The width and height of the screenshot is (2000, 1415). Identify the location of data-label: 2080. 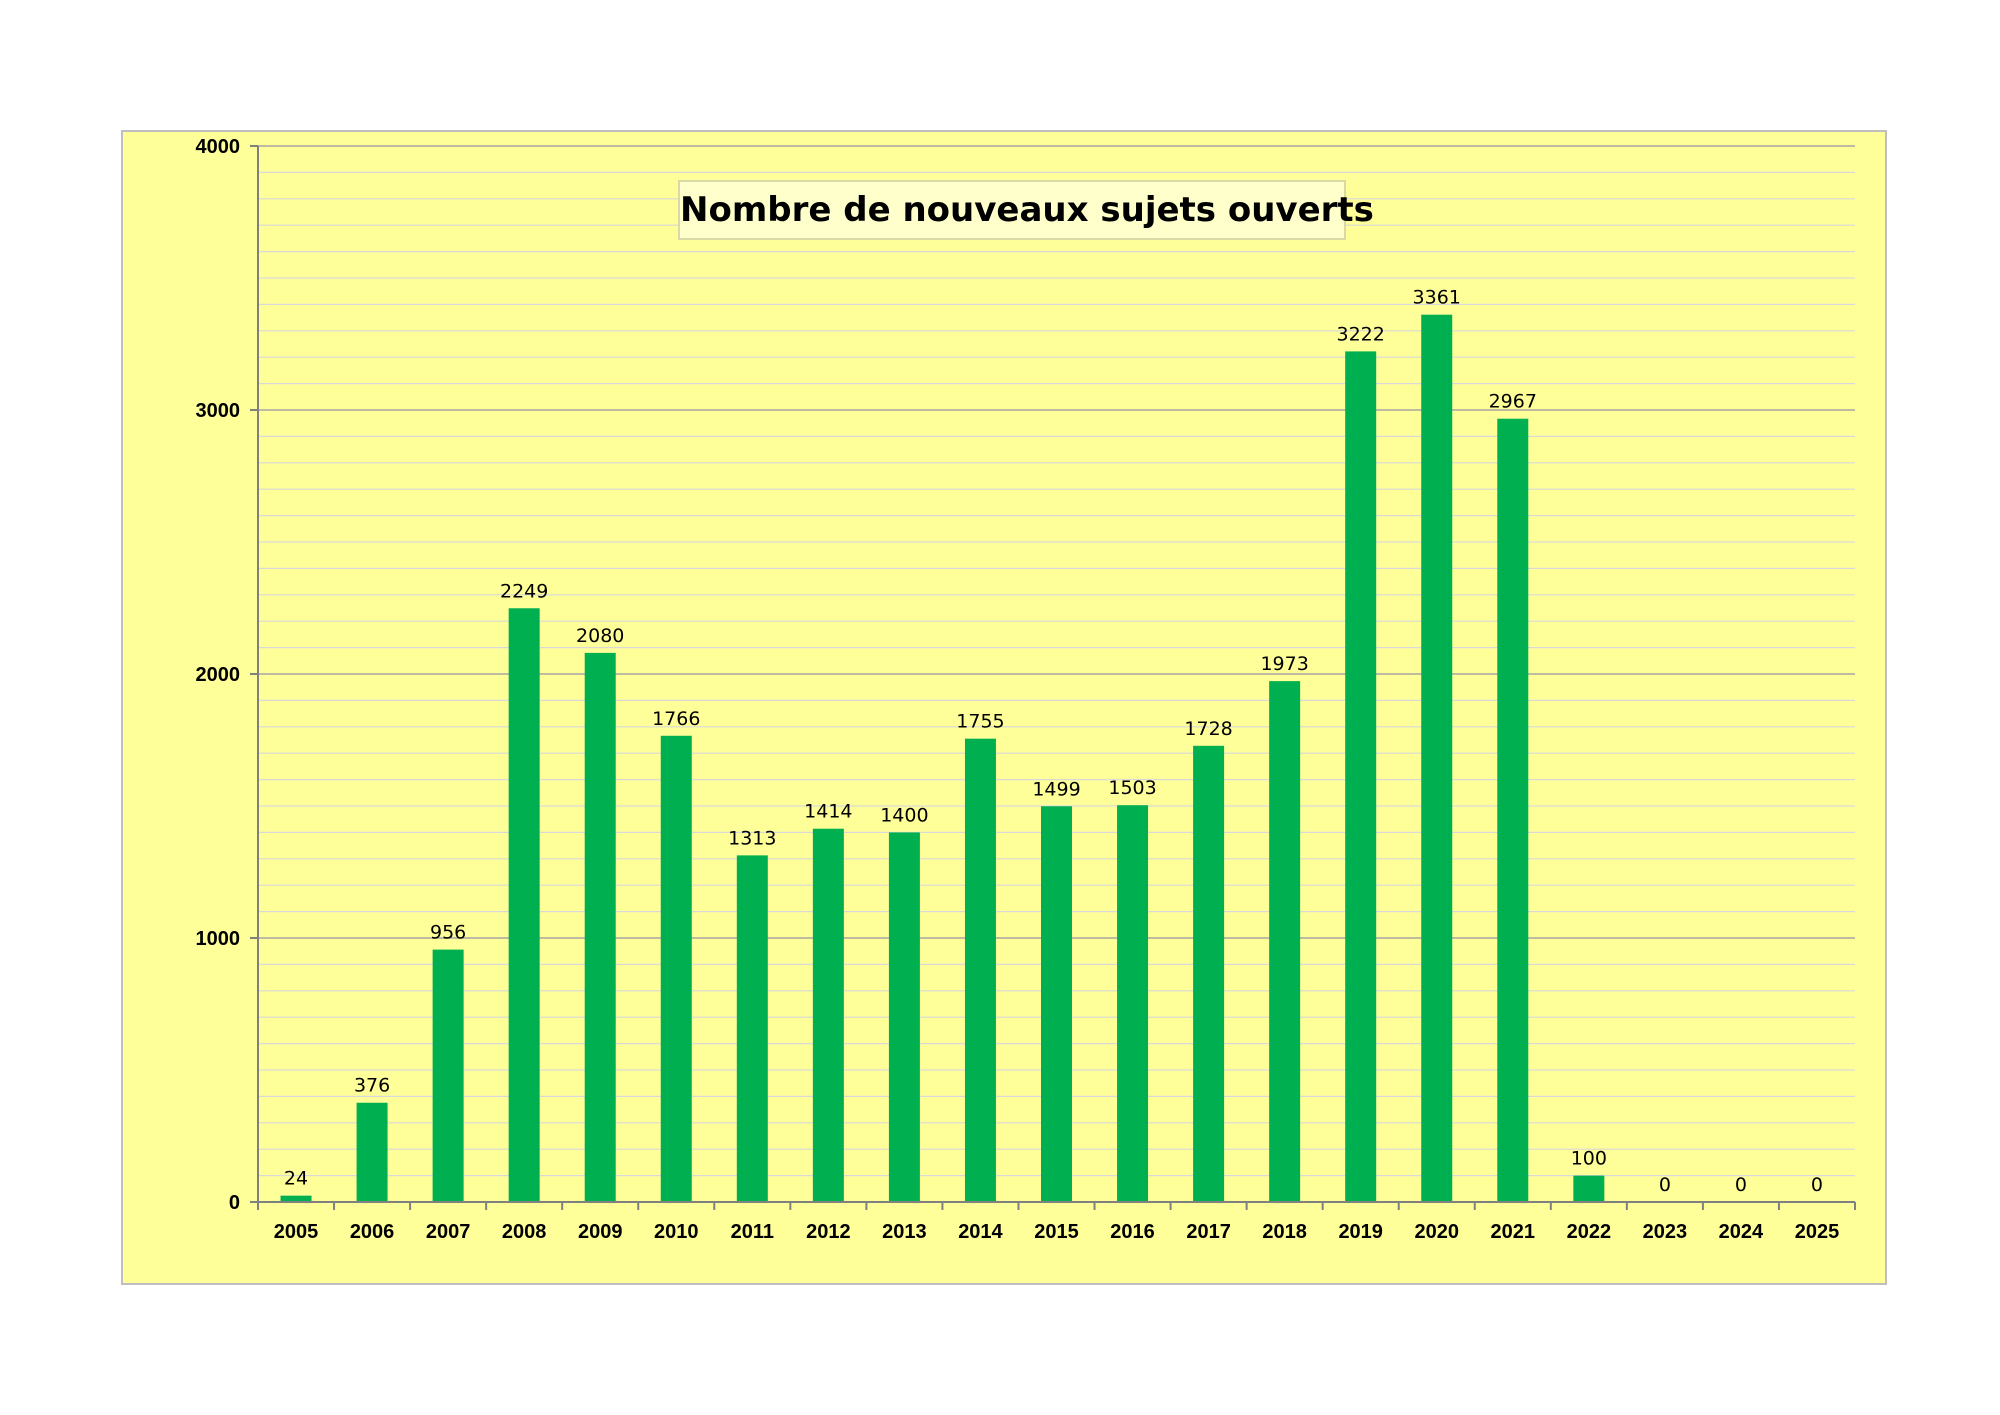
(600, 636).